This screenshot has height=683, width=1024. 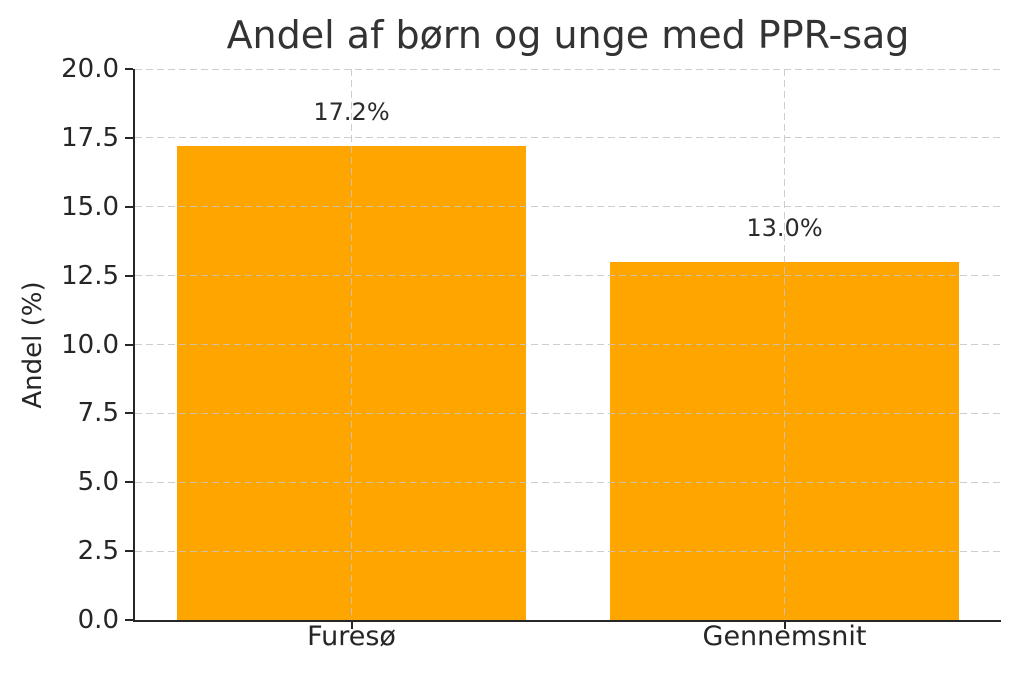 What do you see at coordinates (98, 413) in the screenshot?
I see `y-tick-label: 7.5` at bounding box center [98, 413].